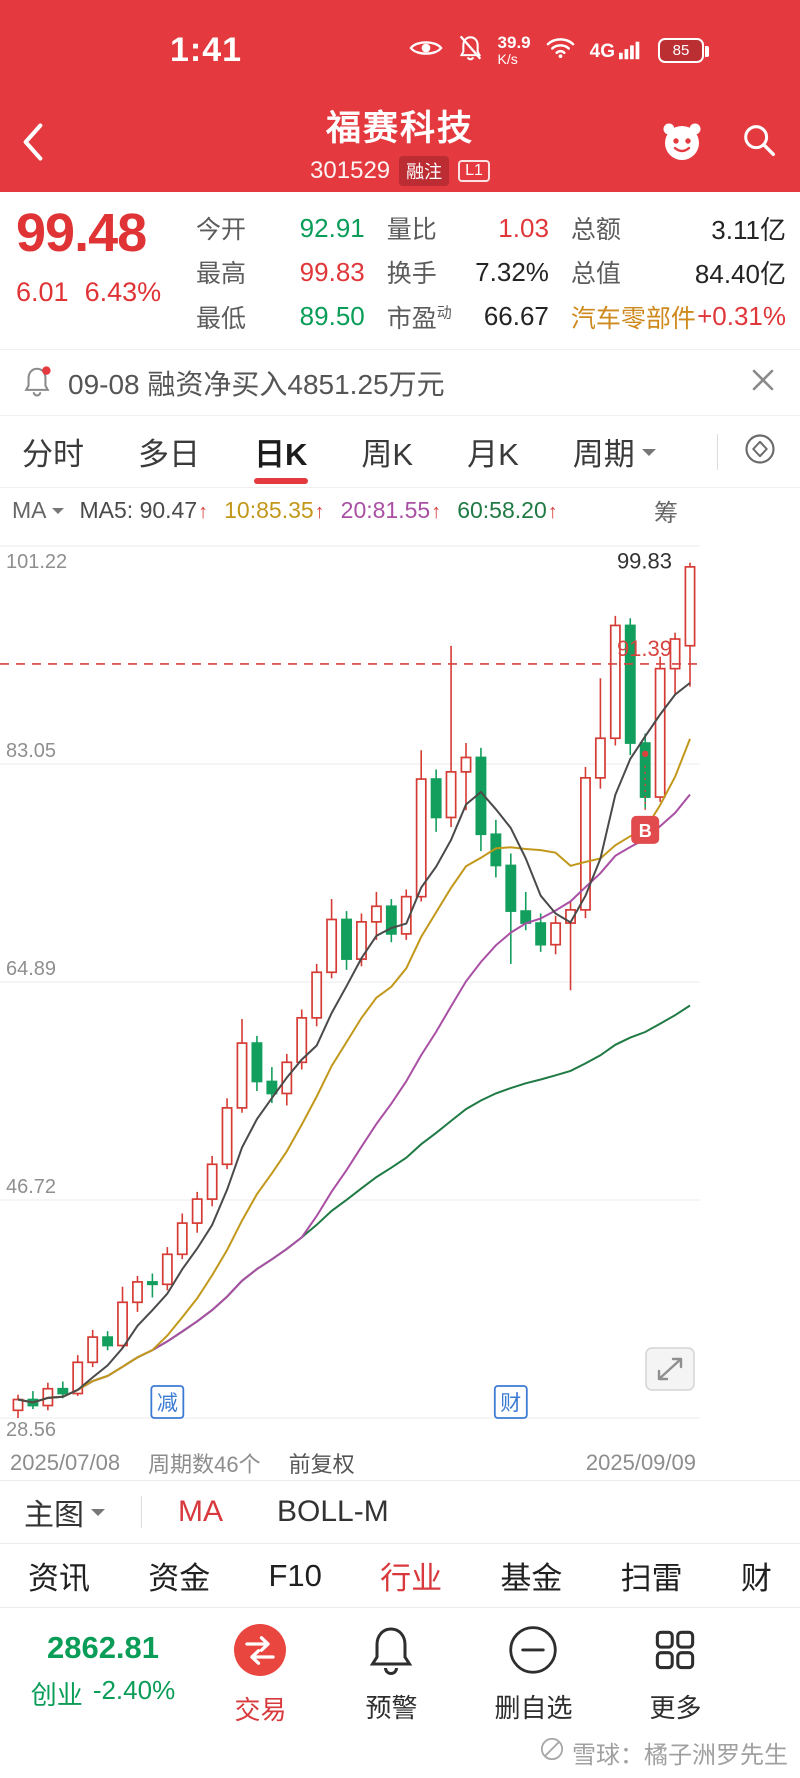 This screenshot has width=800, height=1778. Describe the element at coordinates (42, 292) in the screenshot. I see `price-change: 6.01` at that location.